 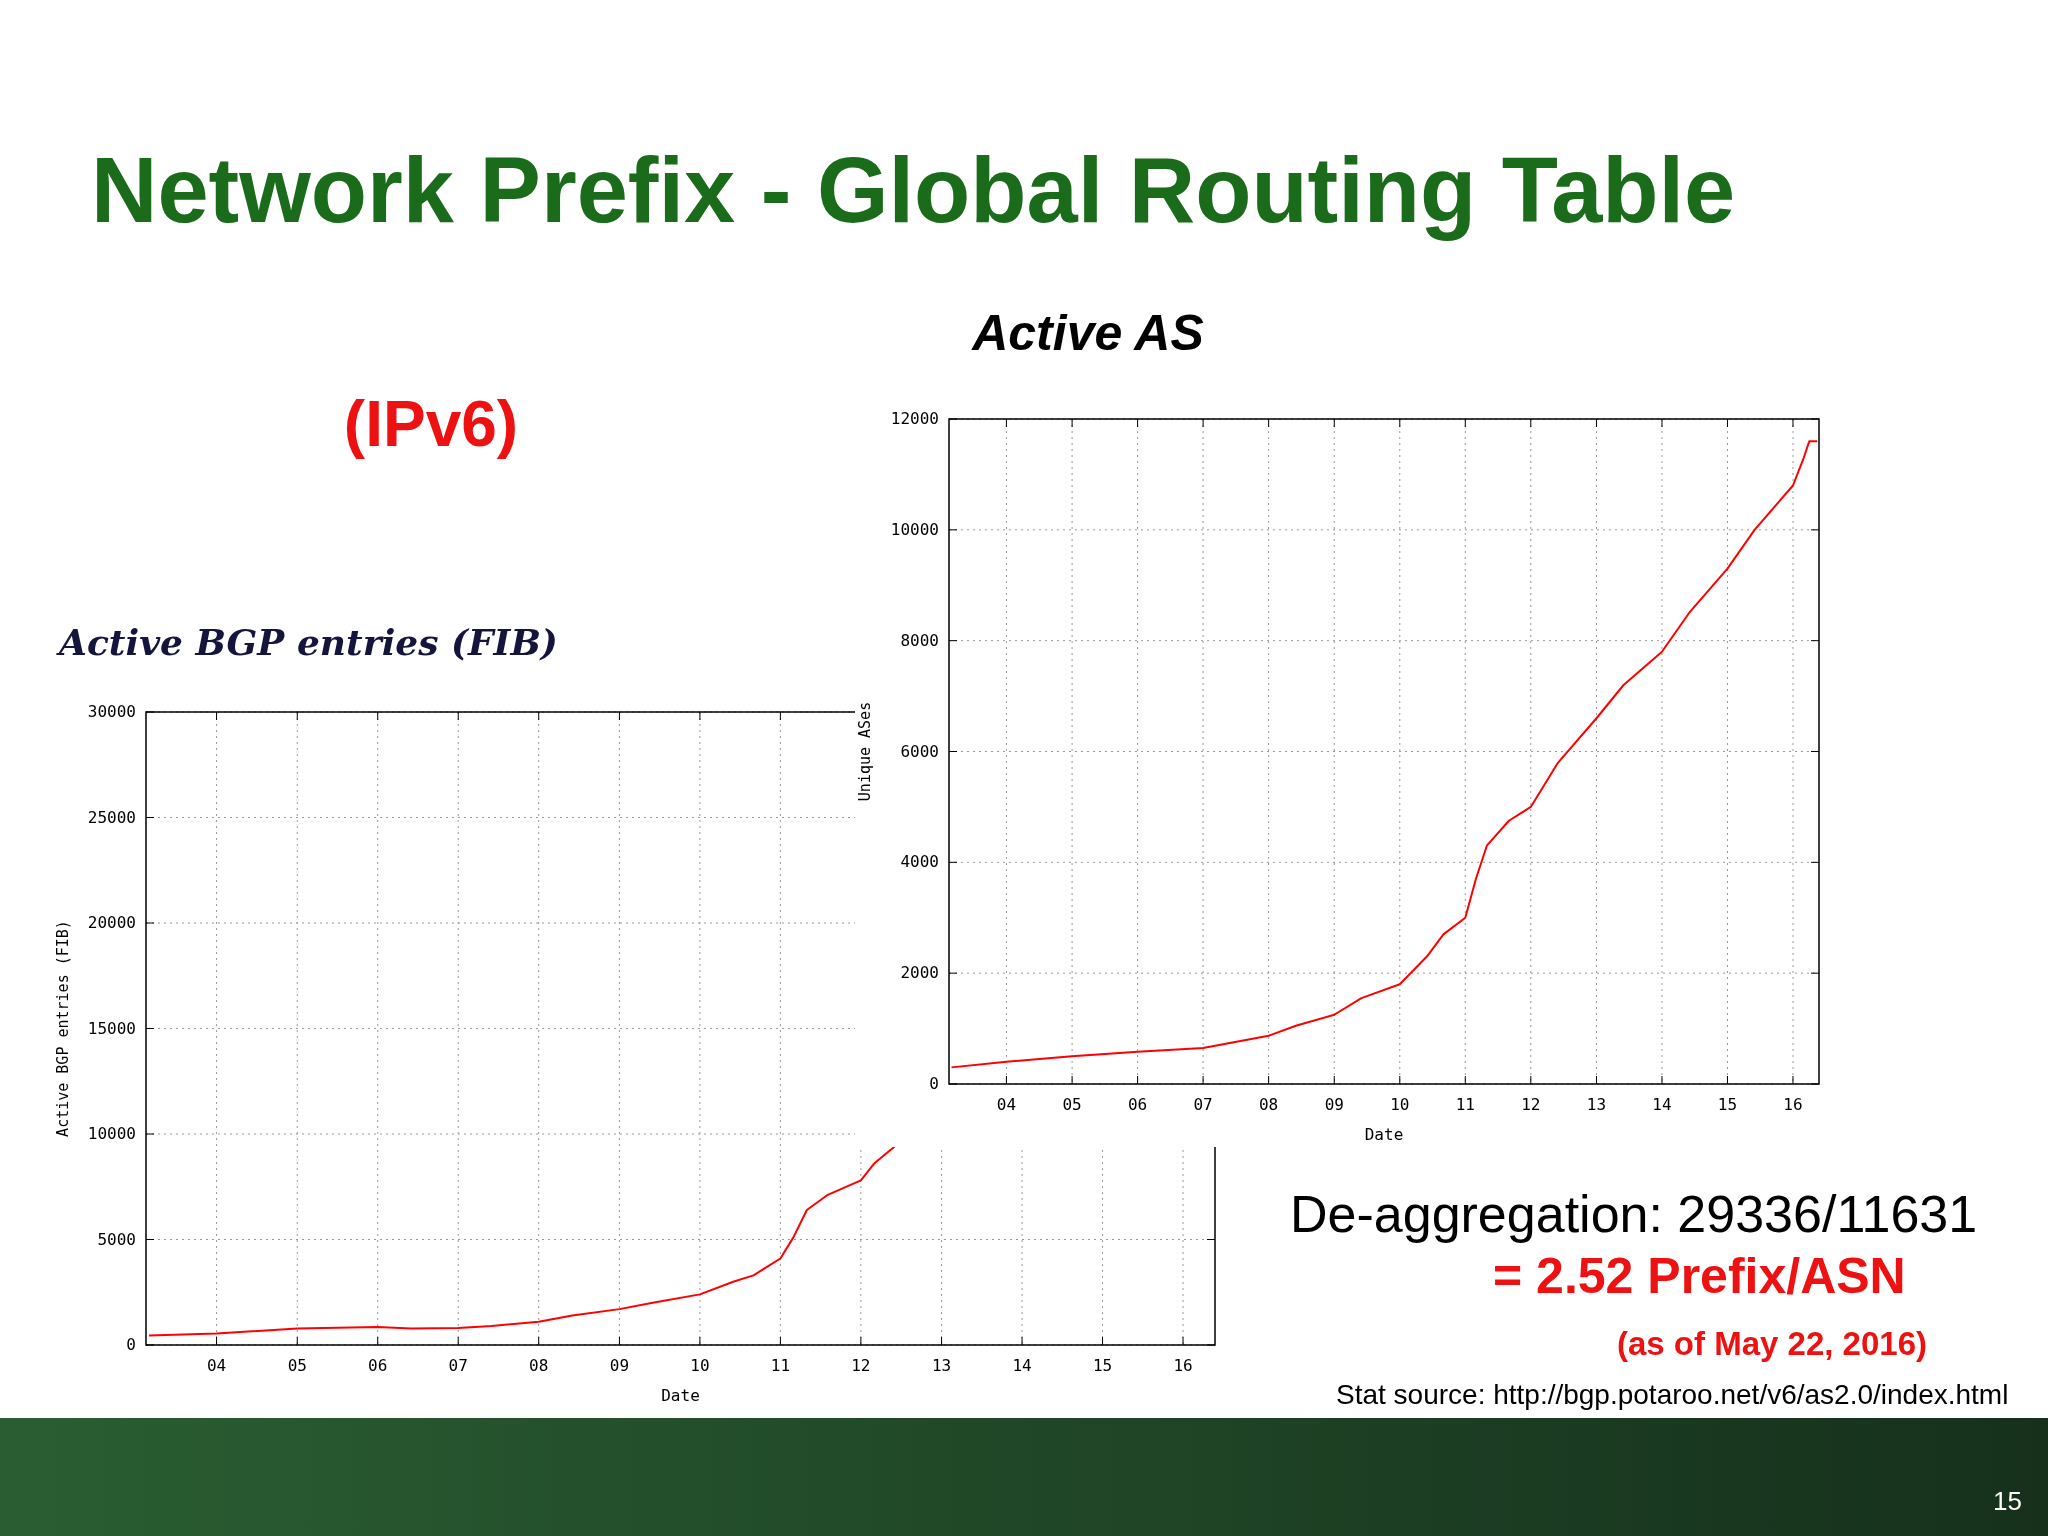 I want to click on line-series, so click(x=522, y=1241).